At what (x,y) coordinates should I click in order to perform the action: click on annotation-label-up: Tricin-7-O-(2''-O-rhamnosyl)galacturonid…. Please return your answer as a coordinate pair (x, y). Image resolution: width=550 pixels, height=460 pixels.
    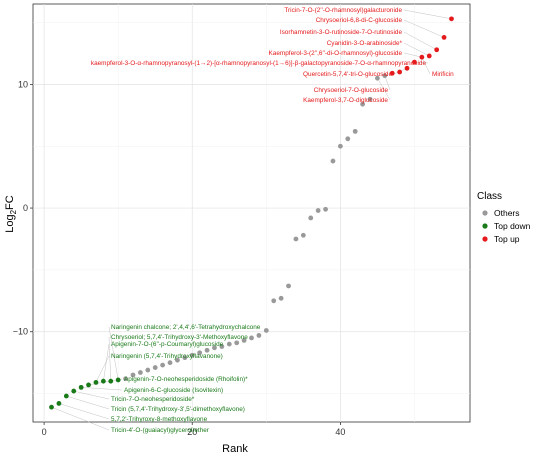
    Looking at the image, I should click on (343, 10).